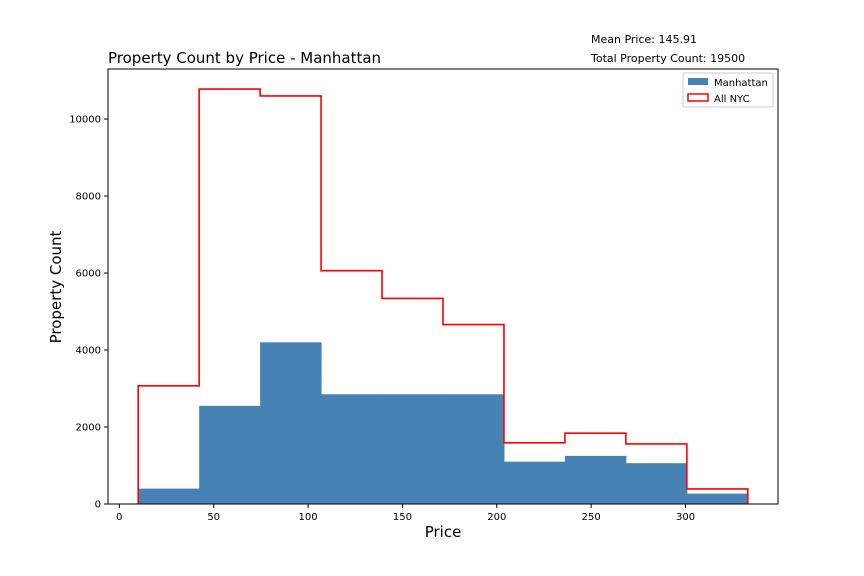 This screenshot has height=576, width=864. I want to click on chart-title: Property Count by Price - Manhattan, so click(244, 58).